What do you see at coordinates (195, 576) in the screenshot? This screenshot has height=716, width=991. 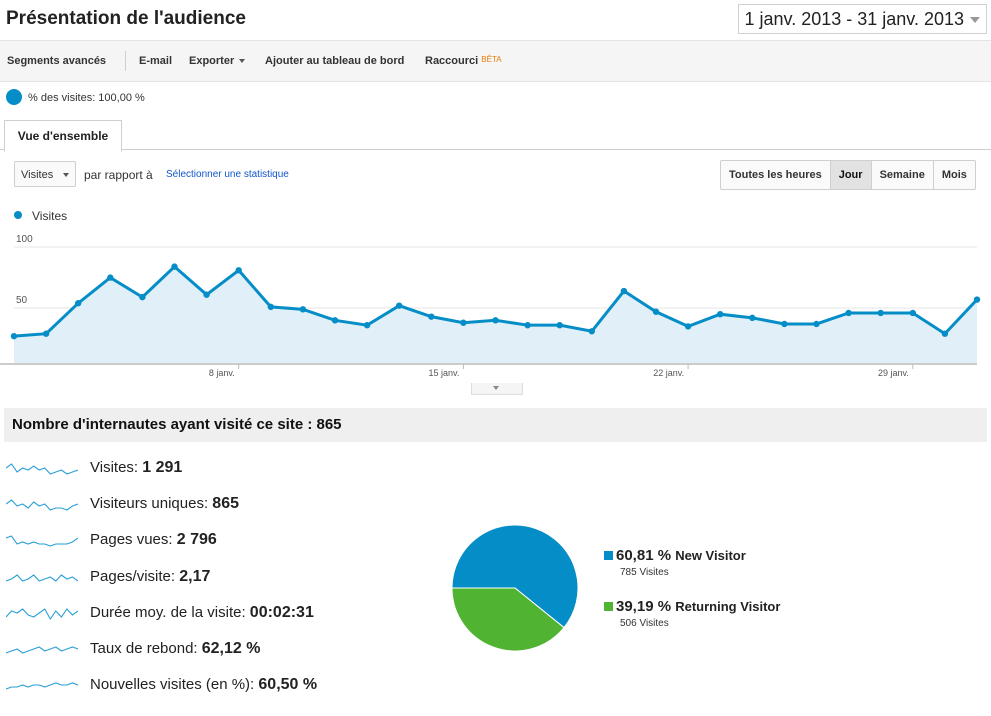 I see `metric-value: 2,17` at bounding box center [195, 576].